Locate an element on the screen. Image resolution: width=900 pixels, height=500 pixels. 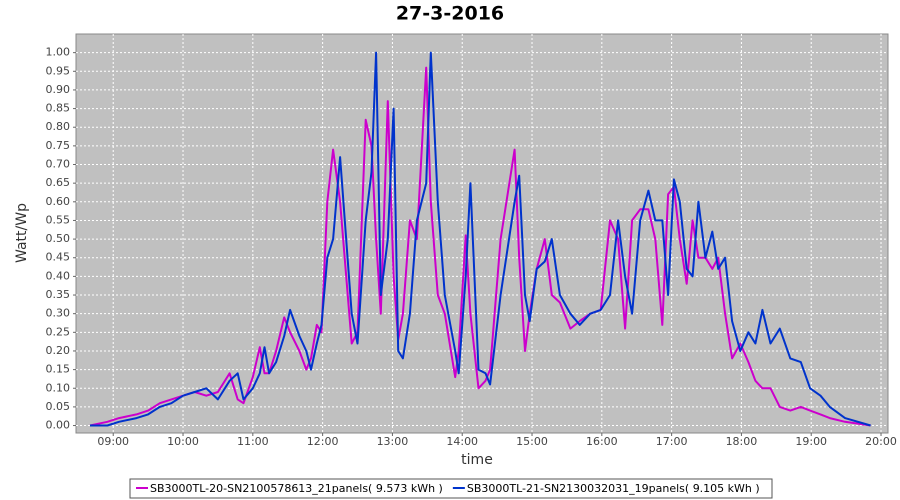
x-axis-label: time is located at coordinates (477, 460).